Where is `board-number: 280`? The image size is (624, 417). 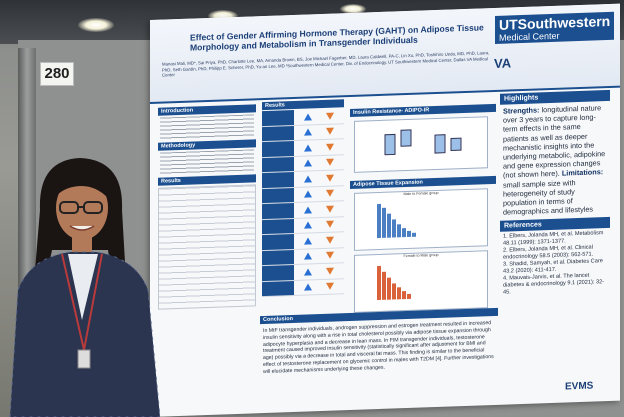 board-number: 280 is located at coordinates (57, 74).